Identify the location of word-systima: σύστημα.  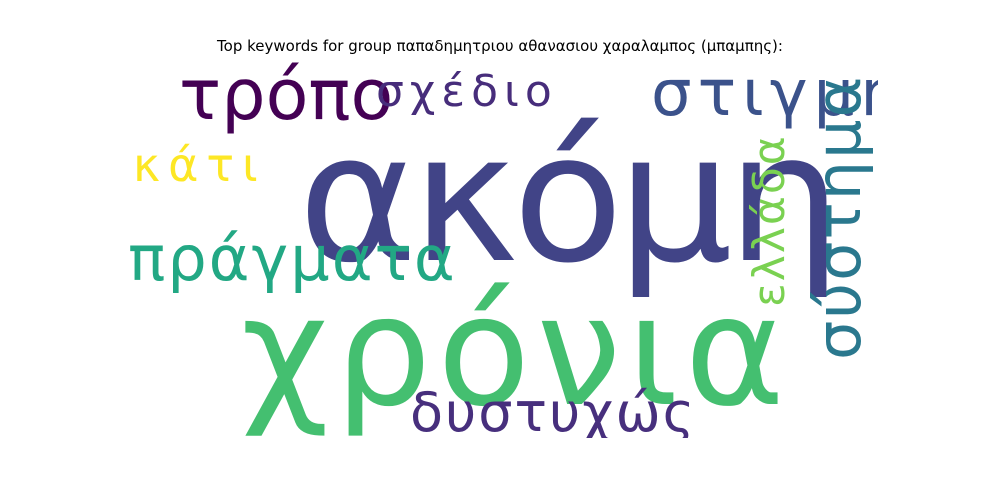
(838, 217).